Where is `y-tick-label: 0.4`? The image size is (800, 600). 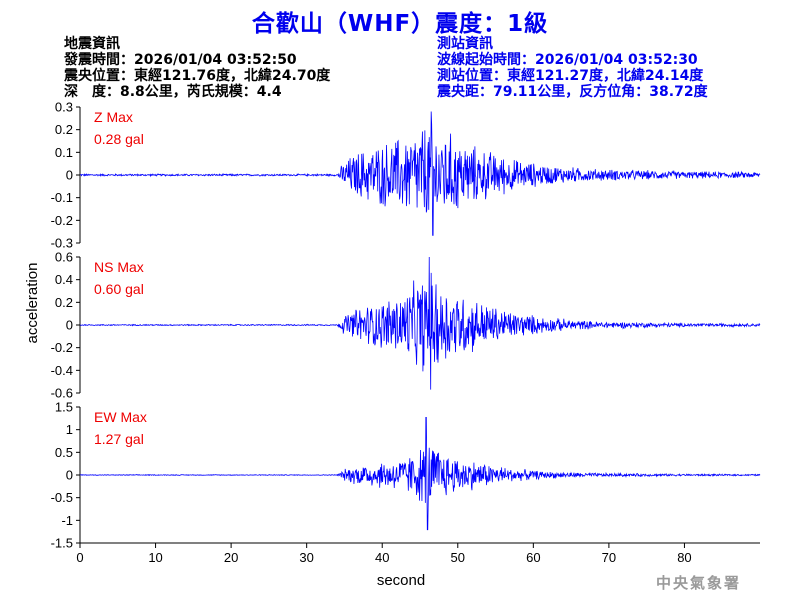
y-tick-label: 0.4 is located at coordinates (64, 279).